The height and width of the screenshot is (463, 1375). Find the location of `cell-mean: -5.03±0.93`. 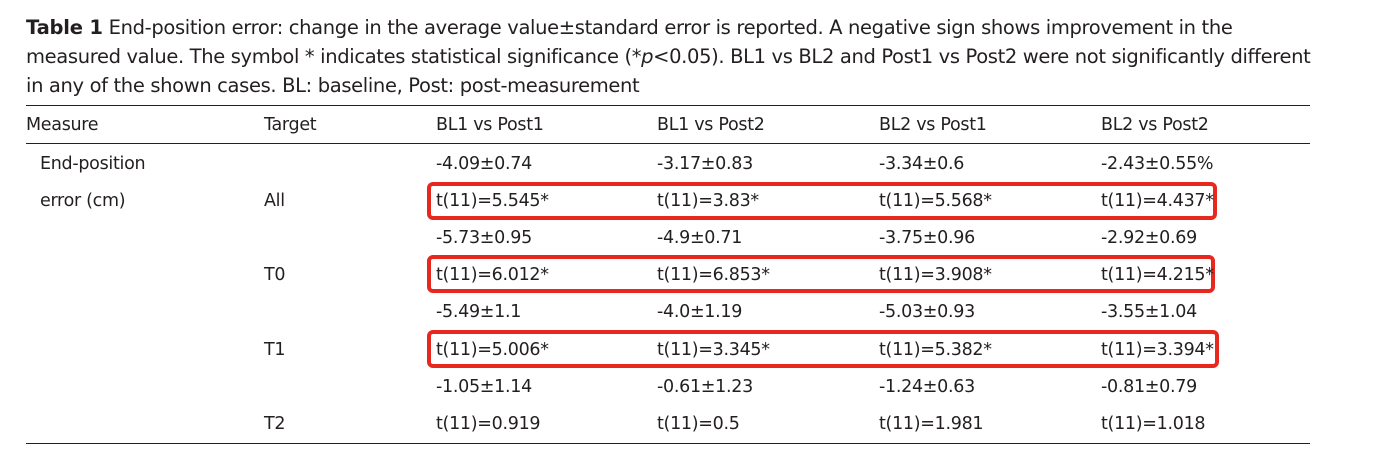

cell-mean: -5.03±0.93 is located at coordinates (927, 312).